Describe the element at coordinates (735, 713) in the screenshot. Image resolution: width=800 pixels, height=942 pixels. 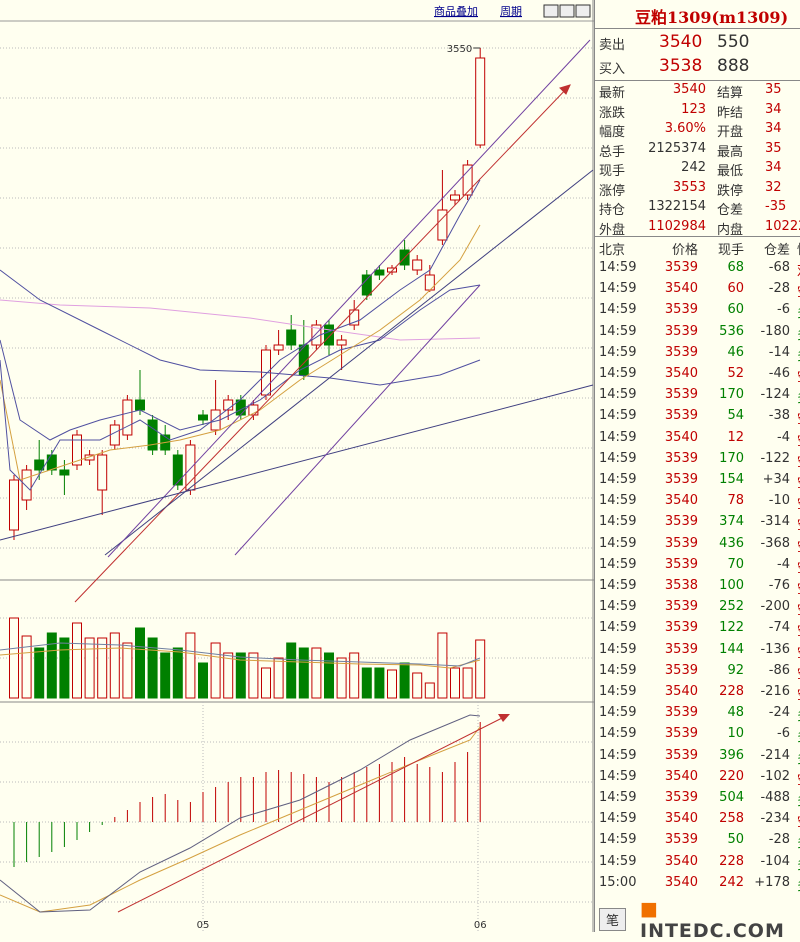
I see `trade-cell: 48` at that location.